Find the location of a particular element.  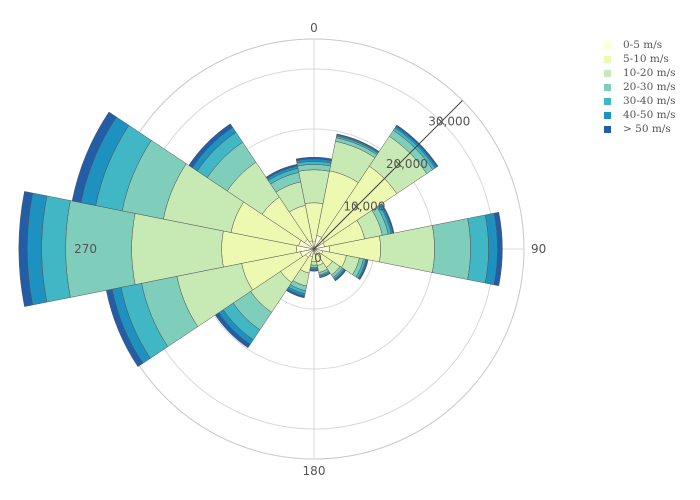

radial-tick-label: 30,000 is located at coordinates (449, 122).